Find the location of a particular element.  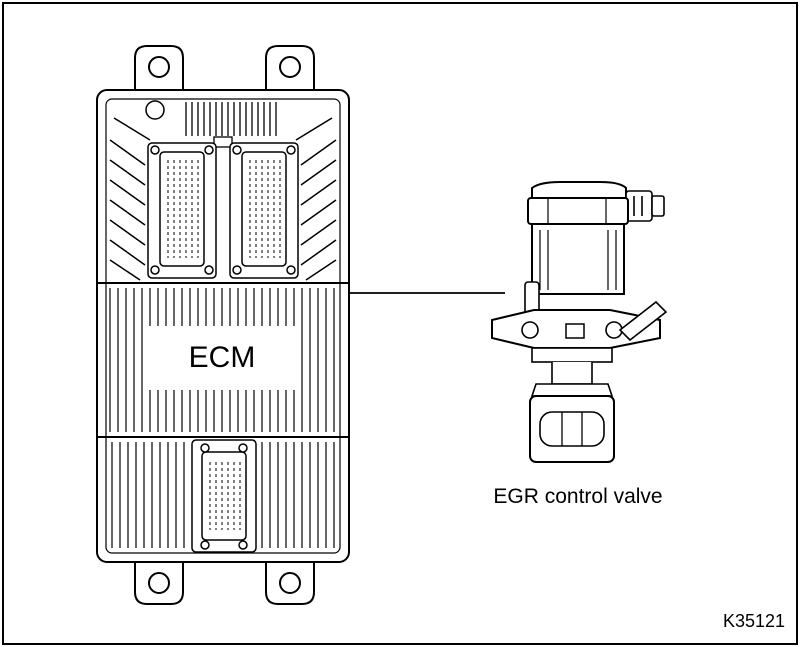

ecm-label: ECM is located at coordinates (222, 357).